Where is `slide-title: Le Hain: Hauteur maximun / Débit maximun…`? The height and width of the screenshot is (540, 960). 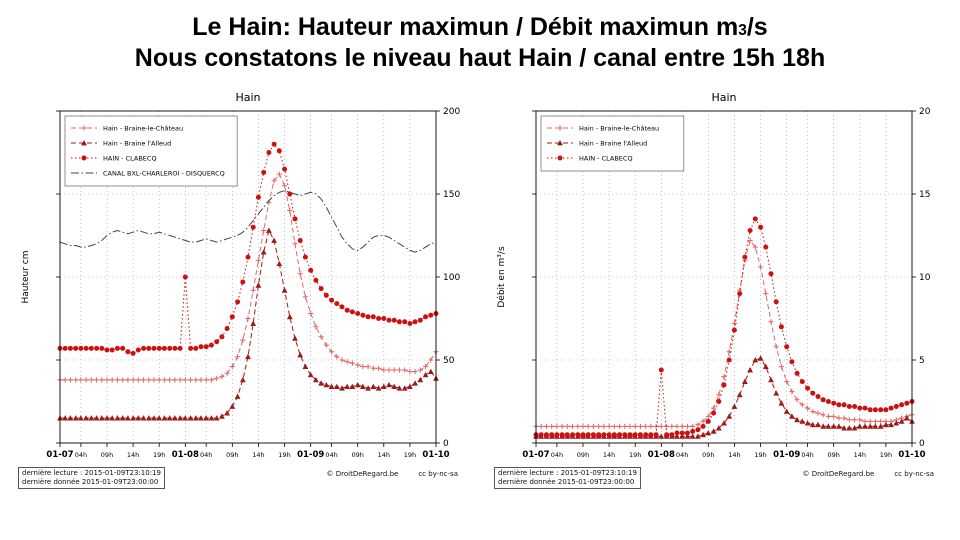 slide-title: Le Hain: Hauteur maximun / Débit maximun… is located at coordinates (480, 36).